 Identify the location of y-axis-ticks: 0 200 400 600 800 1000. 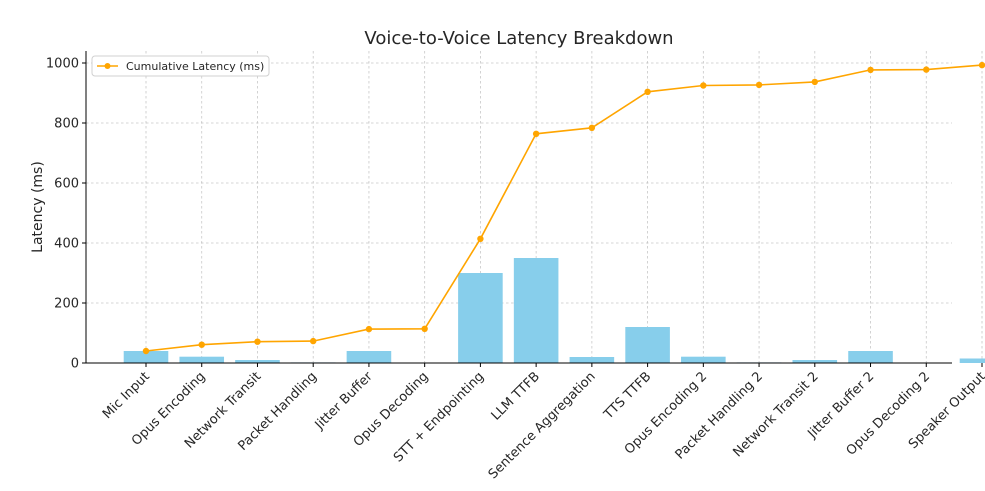
(66, 214).